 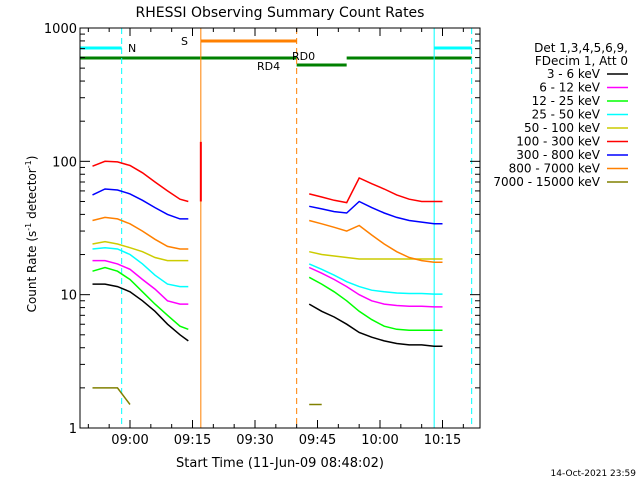 I want to click on x-tick-label: 09:30, so click(x=254, y=440).